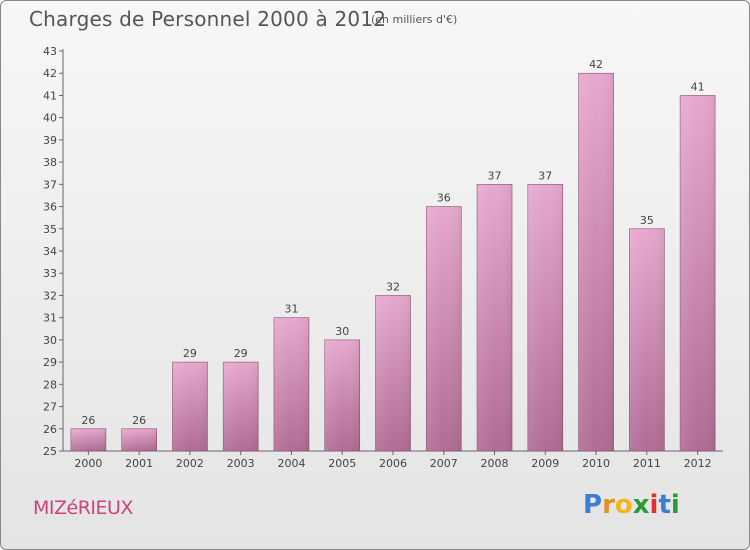  What do you see at coordinates (50, 362) in the screenshot?
I see `y-tick-label: 29` at bounding box center [50, 362].